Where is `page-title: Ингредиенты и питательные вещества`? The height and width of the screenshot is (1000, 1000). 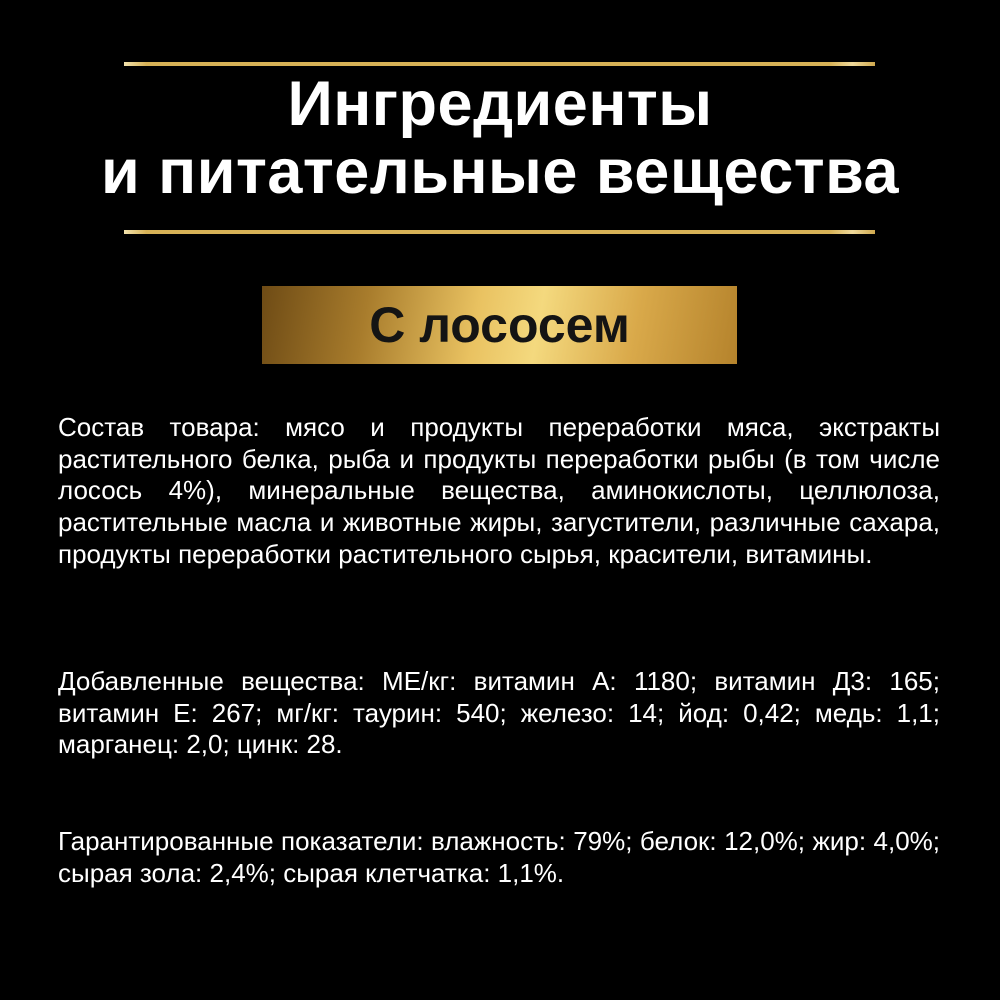
page-title: Ингредиенты и питательные вещества is located at coordinates (500, 138).